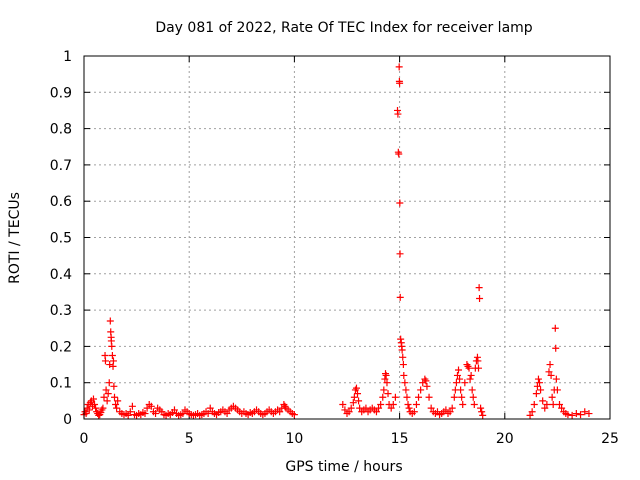  What do you see at coordinates (61, 130) in the screenshot?
I see `y-tick-label: 0.8` at bounding box center [61, 130].